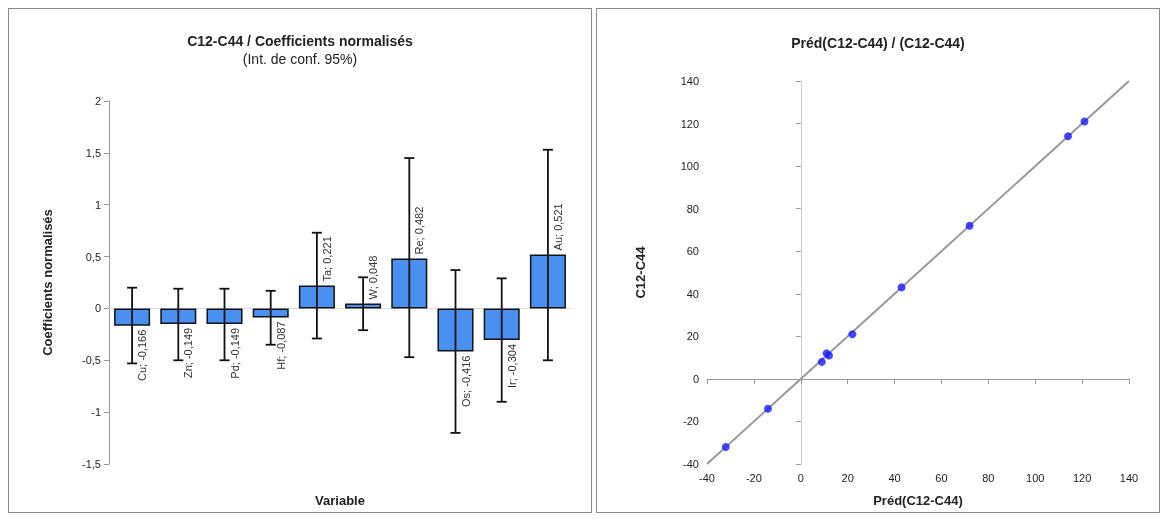  Describe the element at coordinates (692, 336) in the screenshot. I see `y-tick-label: 20` at that location.